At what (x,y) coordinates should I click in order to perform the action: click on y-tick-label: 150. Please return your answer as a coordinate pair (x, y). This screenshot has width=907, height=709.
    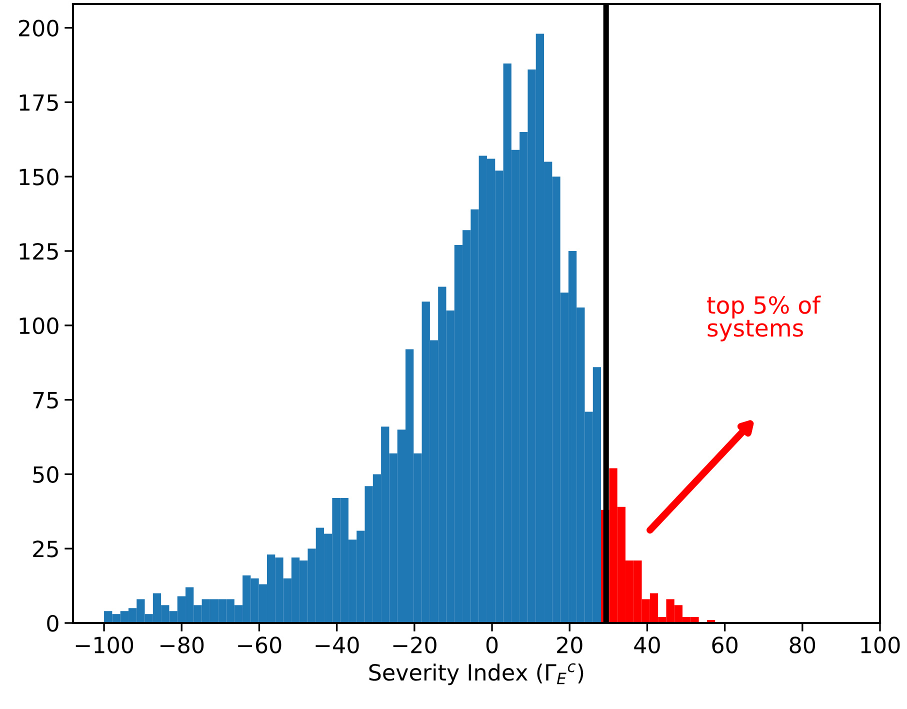
    Looking at the image, I should click on (39, 177).